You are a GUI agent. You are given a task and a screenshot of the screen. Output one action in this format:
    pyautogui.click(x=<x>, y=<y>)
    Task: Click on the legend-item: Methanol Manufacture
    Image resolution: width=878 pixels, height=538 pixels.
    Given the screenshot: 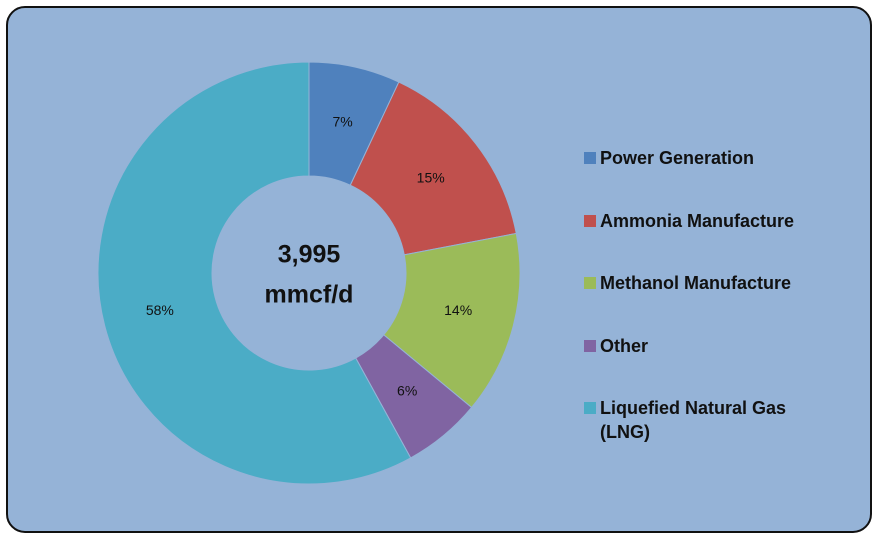 What is the action you would take?
    pyautogui.click(x=709, y=302)
    